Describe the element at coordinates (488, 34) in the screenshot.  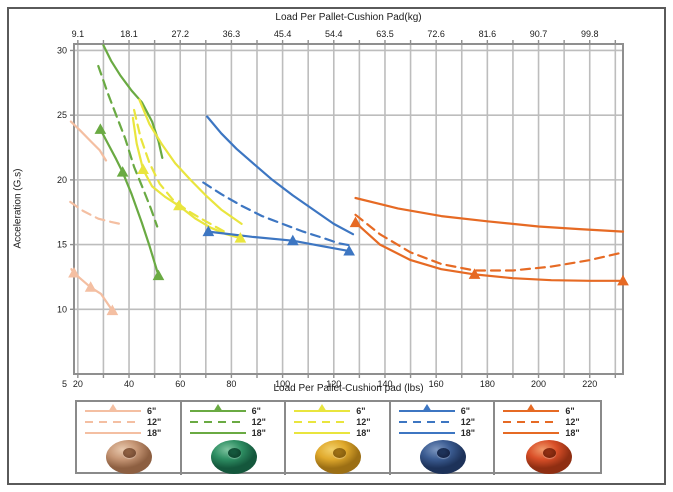
I see `x-tick-label-kg: 81.6` at that location.